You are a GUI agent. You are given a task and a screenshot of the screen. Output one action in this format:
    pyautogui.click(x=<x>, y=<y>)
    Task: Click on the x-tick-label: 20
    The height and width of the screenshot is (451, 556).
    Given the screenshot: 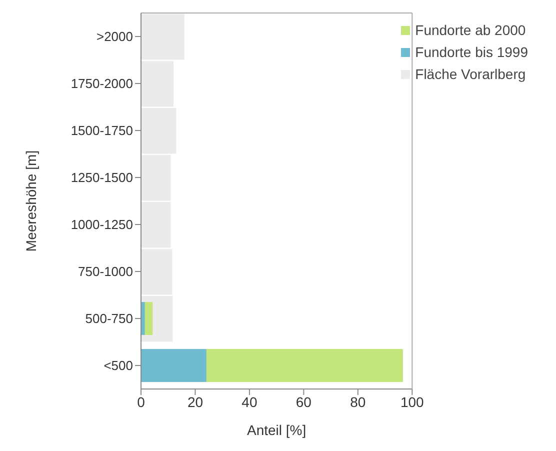 What is the action you would take?
    pyautogui.click(x=195, y=402)
    